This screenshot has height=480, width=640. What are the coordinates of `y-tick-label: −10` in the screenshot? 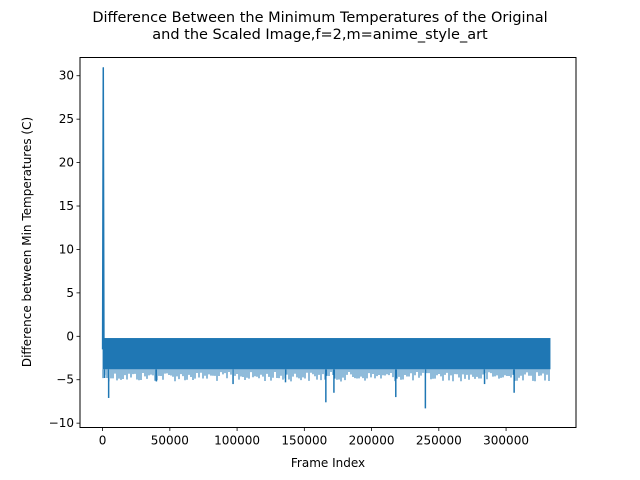 It's located at (61, 423).